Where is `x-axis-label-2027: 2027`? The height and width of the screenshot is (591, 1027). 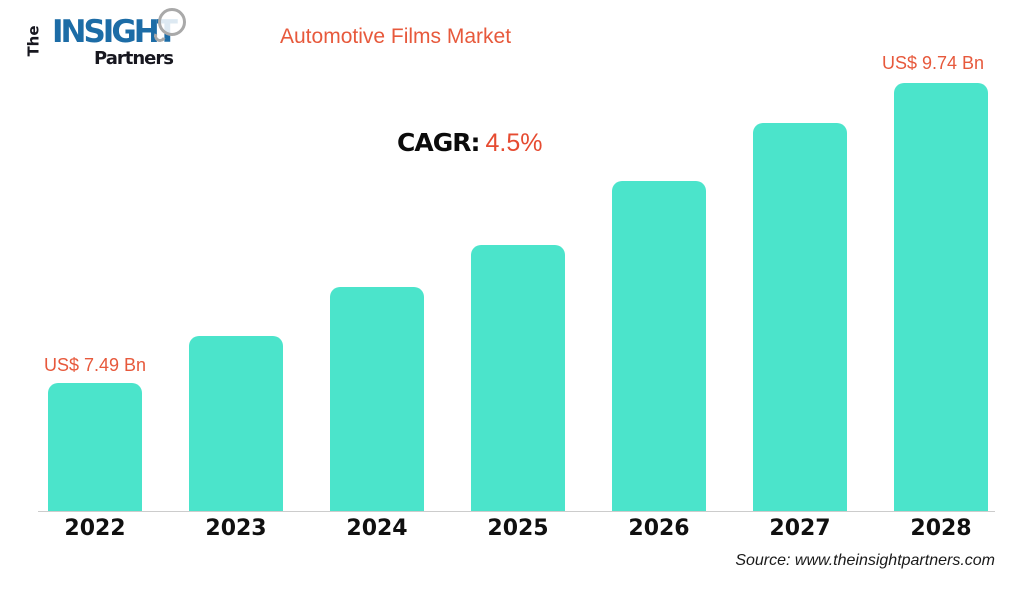
x-axis-label-2027: 2027 is located at coordinates (800, 528).